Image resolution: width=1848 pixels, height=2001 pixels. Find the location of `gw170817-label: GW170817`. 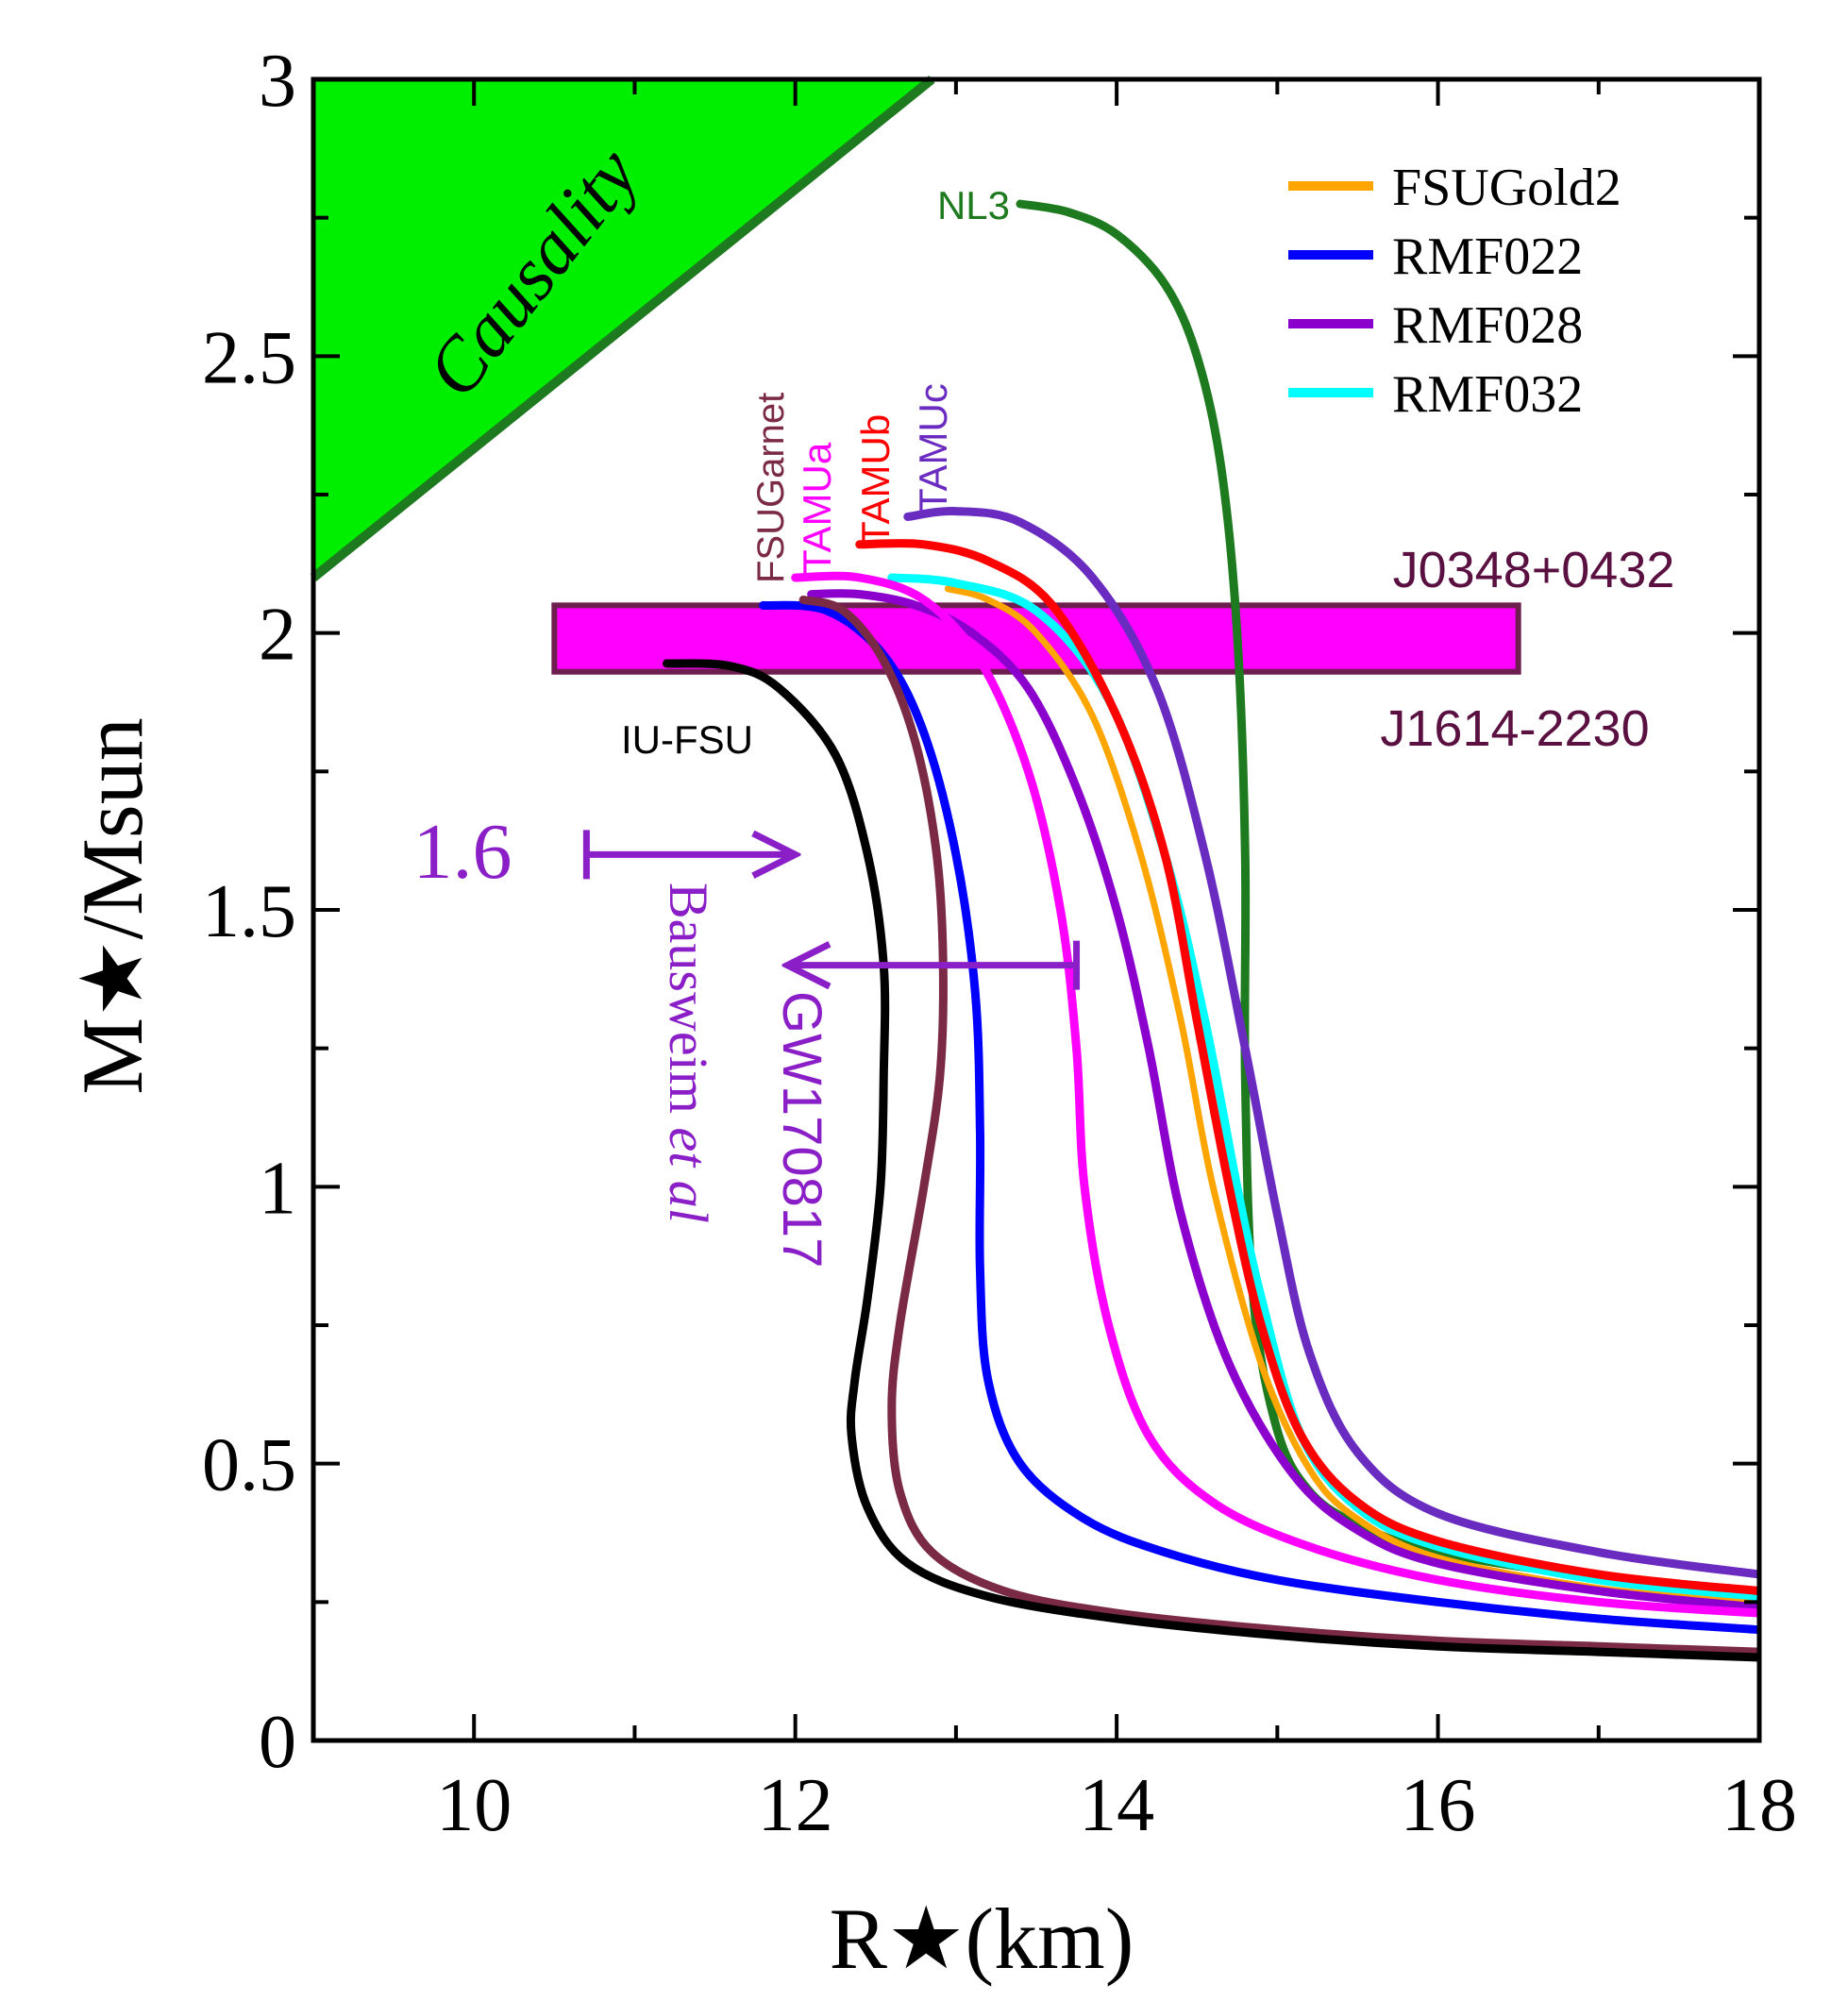

gw170817-label: GW170817 is located at coordinates (801, 1129).